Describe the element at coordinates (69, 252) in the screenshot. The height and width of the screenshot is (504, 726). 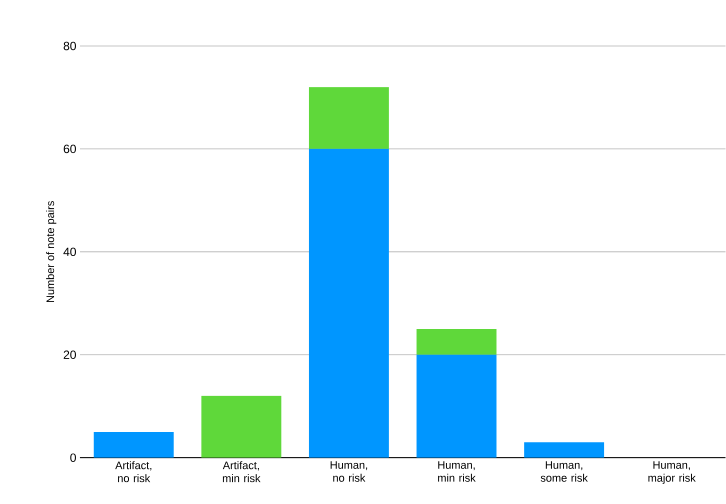
I see `y-tick-label: 40` at that location.